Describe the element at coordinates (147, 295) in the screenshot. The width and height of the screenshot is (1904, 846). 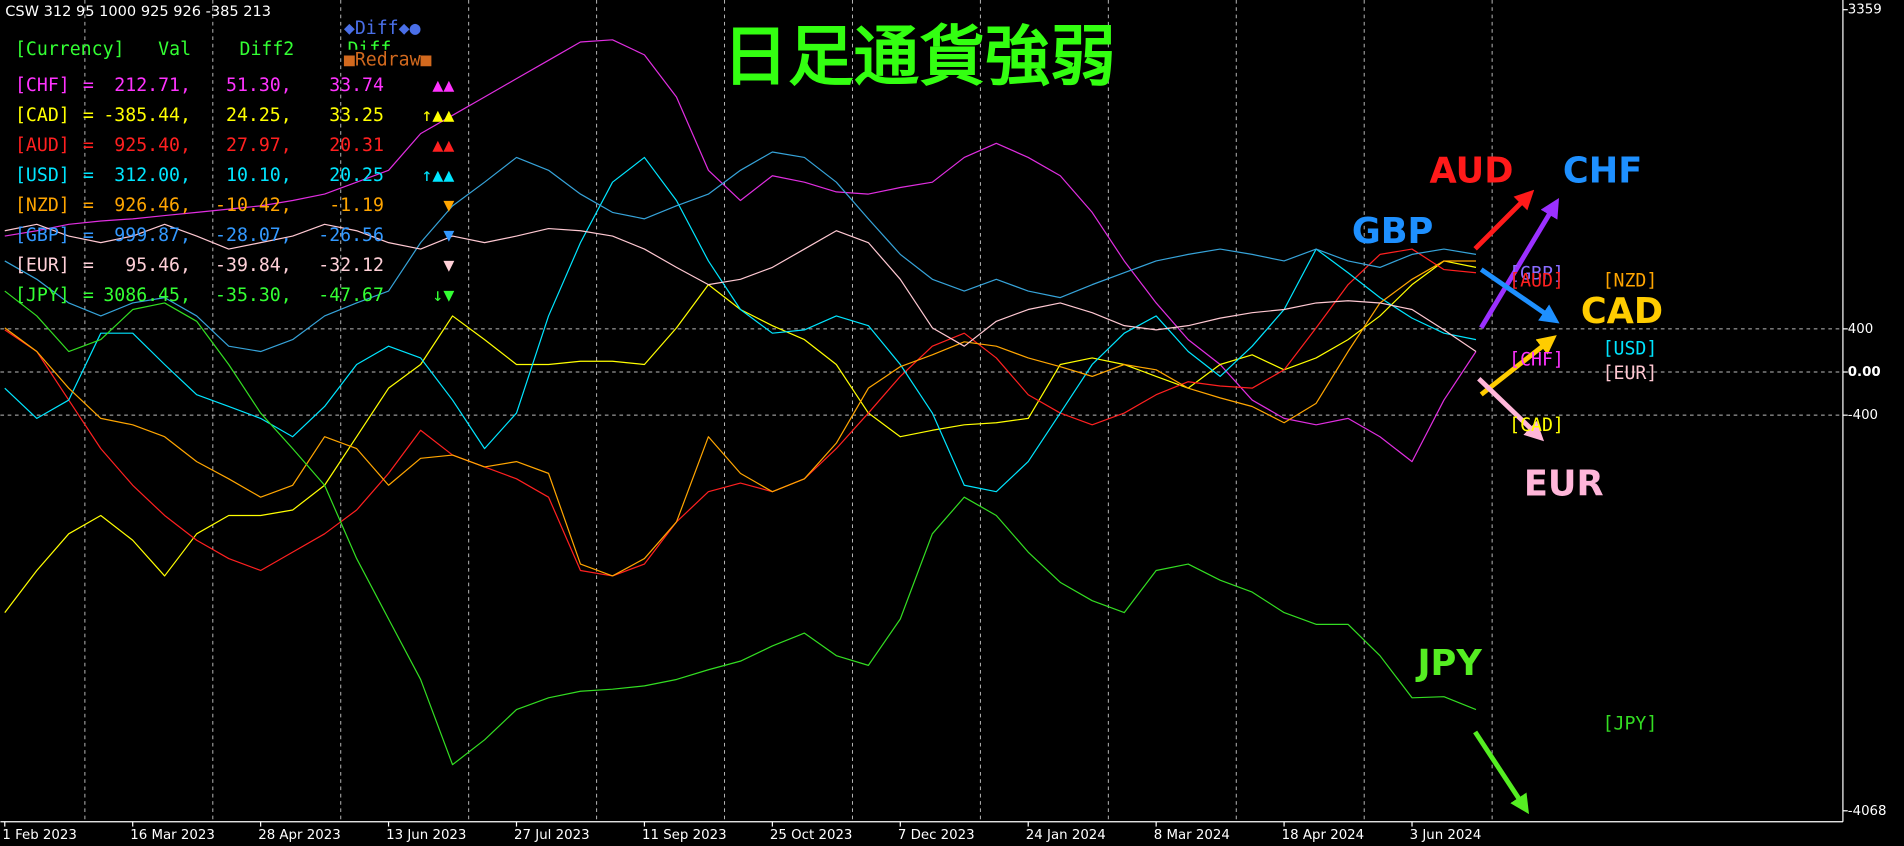
I see `panel-cell: 3086.45,` at that location.